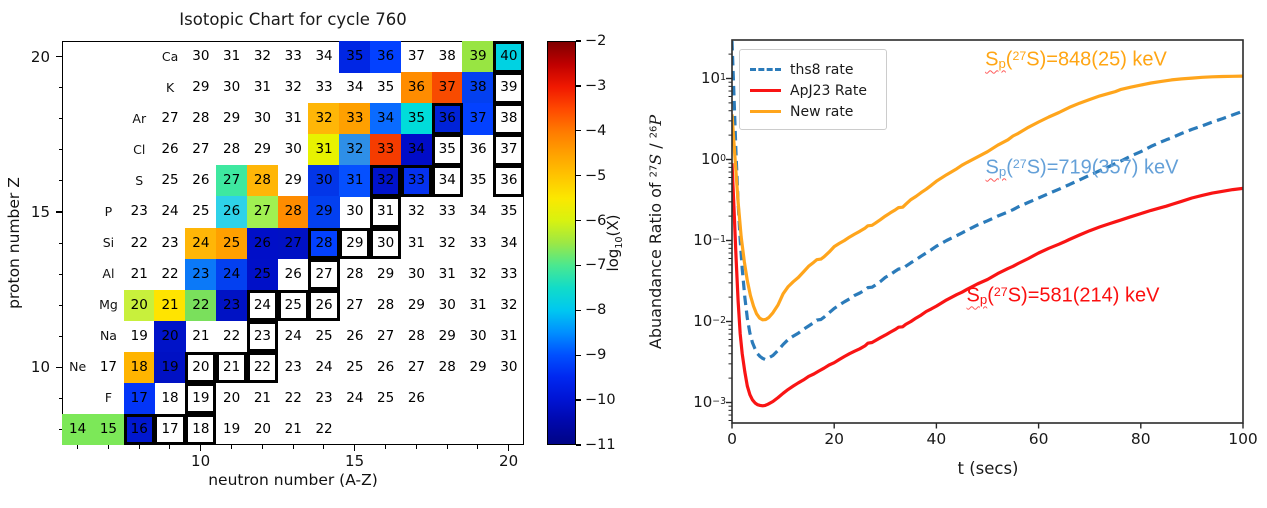 Image resolution: width=1267 pixels, height=508 pixels. What do you see at coordinates (201, 335) in the screenshot?
I see `isotope-cell-Na21: 21` at bounding box center [201, 335].